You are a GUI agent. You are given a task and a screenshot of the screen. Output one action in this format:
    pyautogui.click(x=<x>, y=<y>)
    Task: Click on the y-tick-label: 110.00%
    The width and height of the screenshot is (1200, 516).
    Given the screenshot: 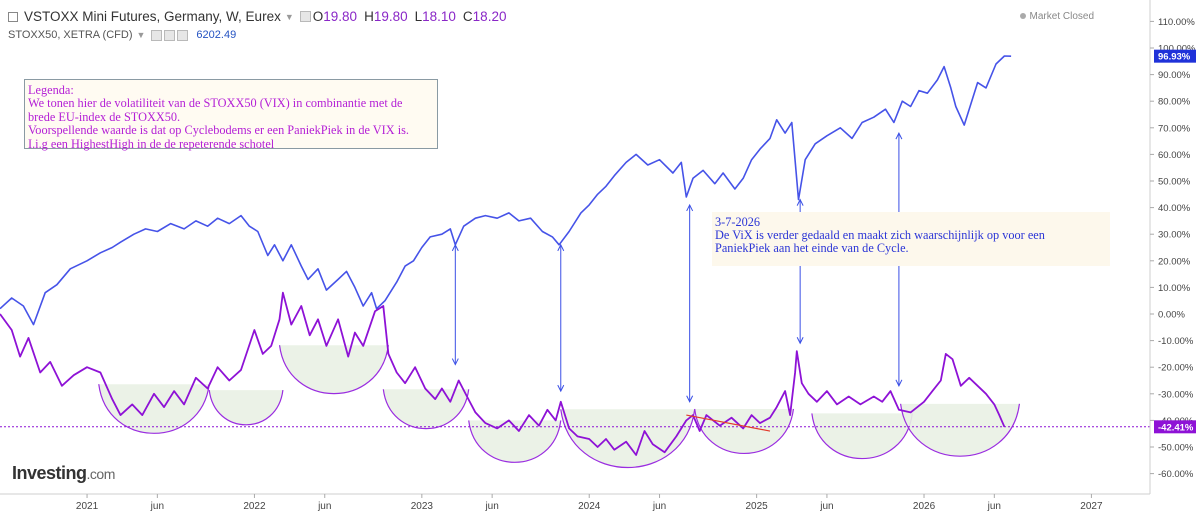 What is the action you would take?
    pyautogui.click(x=1176, y=22)
    